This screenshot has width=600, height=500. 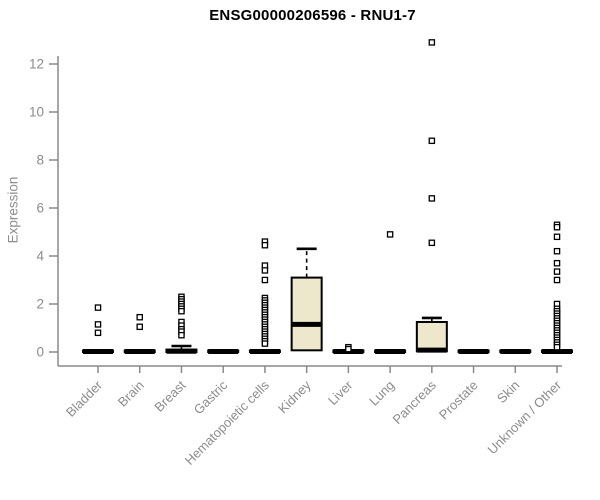 I want to click on x-tick-label-brain: Brain, so click(x=131, y=394).